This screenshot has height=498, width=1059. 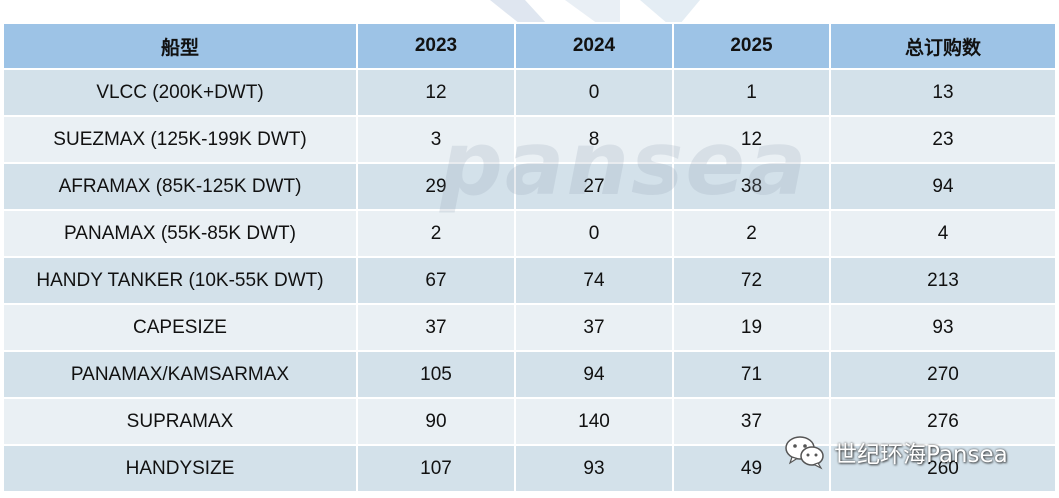 What do you see at coordinates (436, 139) in the screenshot?
I see `value-cell-2023: 3` at bounding box center [436, 139].